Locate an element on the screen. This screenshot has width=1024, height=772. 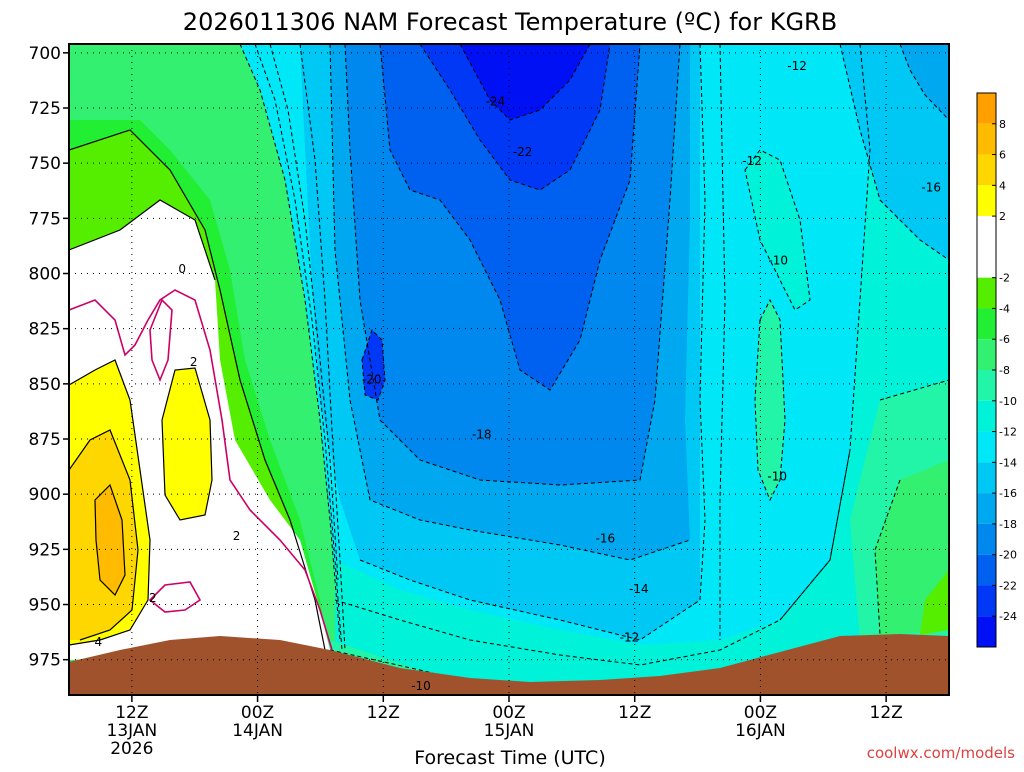
colorbar-label: 4 is located at coordinates (1002, 185).